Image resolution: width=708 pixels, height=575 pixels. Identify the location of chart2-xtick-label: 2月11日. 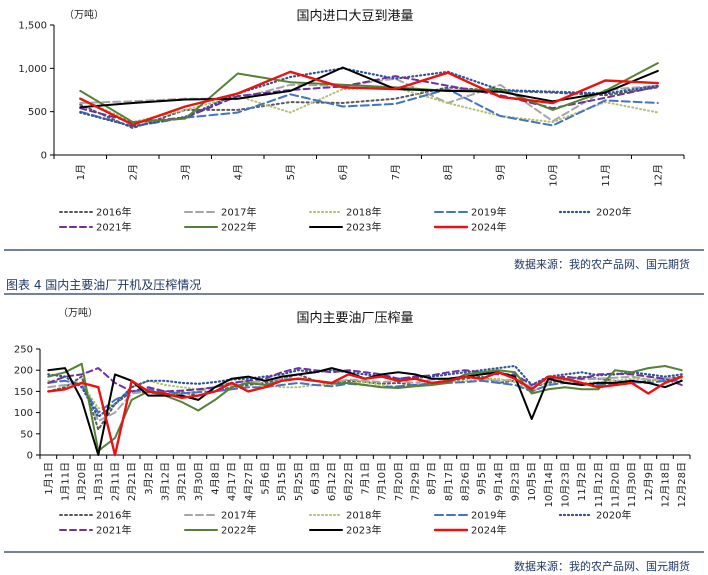
(116, 481).